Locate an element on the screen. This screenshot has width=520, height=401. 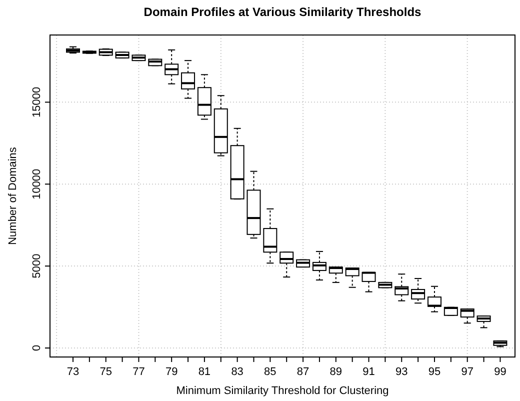
x-tick-label: 73 is located at coordinates (73, 372).